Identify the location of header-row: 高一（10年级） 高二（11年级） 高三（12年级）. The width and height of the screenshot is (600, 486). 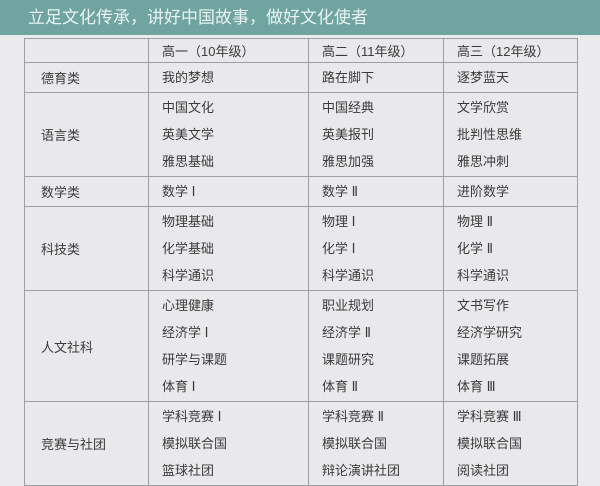
(301, 50).